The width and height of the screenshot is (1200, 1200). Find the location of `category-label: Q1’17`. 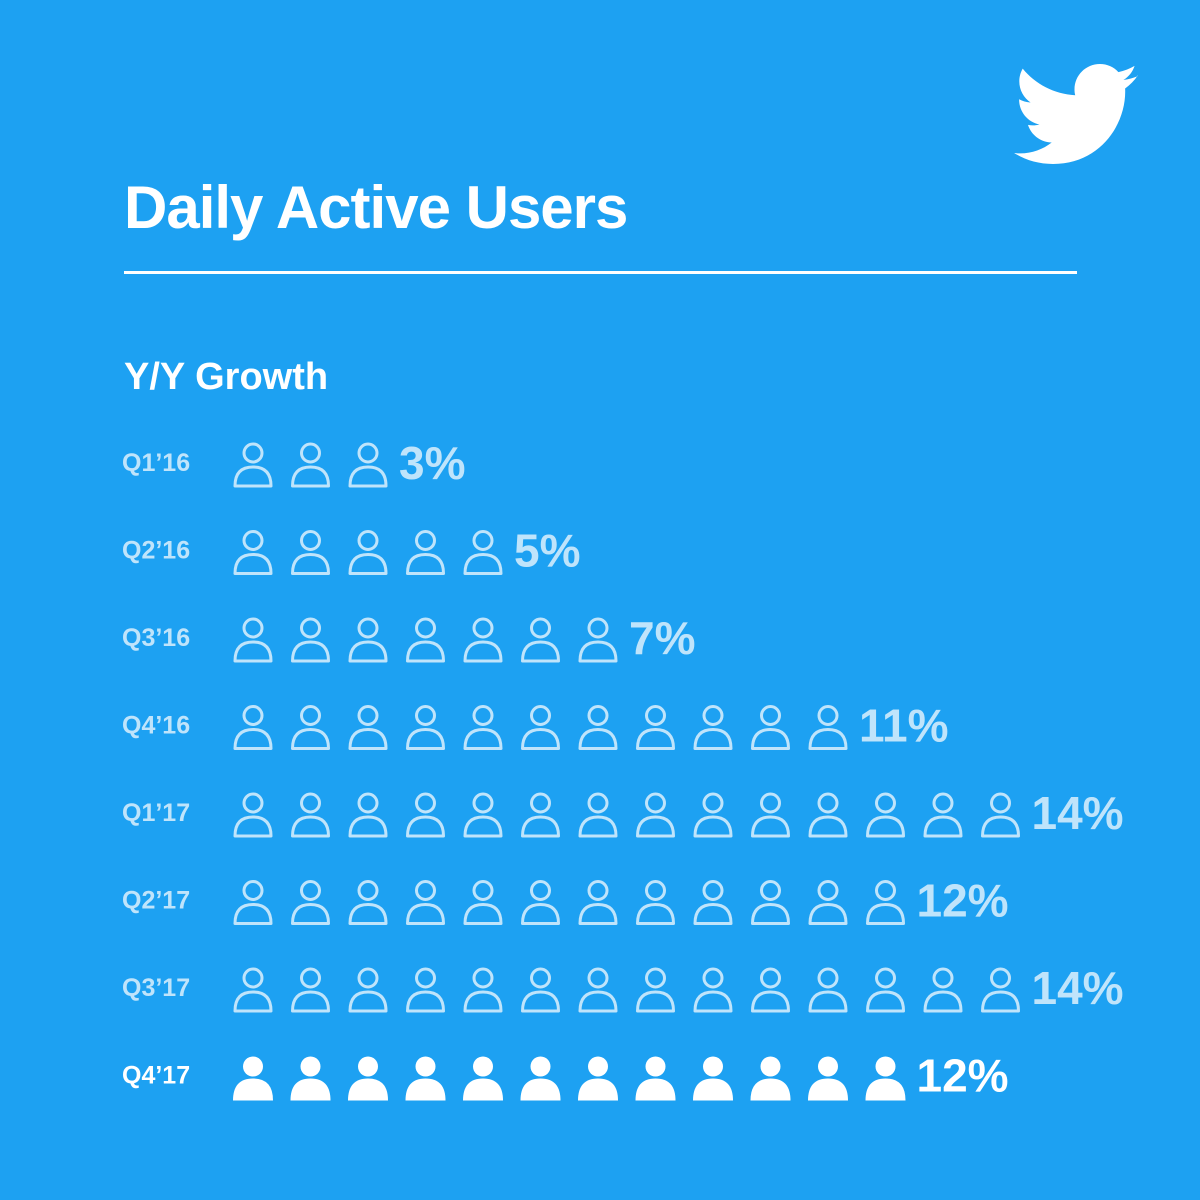

category-label: Q1’17 is located at coordinates (156, 813).